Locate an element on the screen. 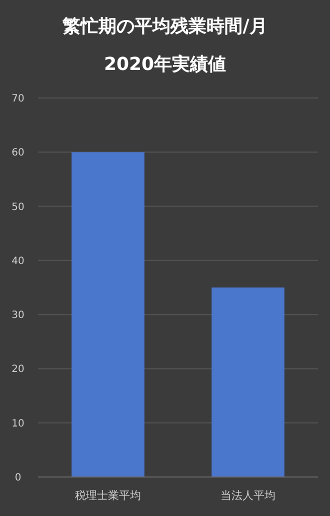  y-tick-label: 50 is located at coordinates (18, 207).